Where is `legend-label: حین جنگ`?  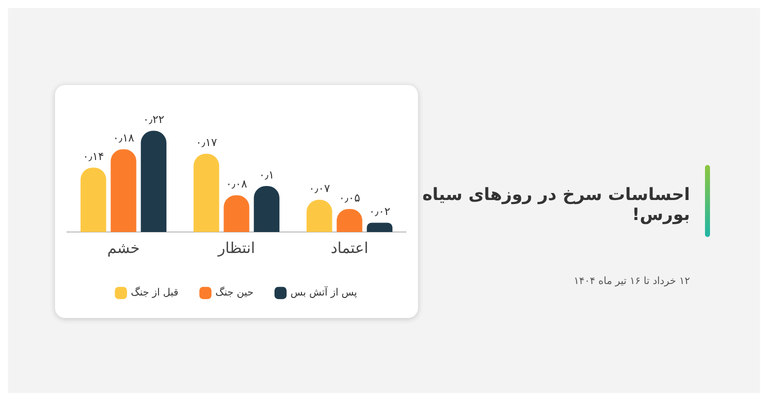
legend-label: حین جنگ is located at coordinates (234, 292).